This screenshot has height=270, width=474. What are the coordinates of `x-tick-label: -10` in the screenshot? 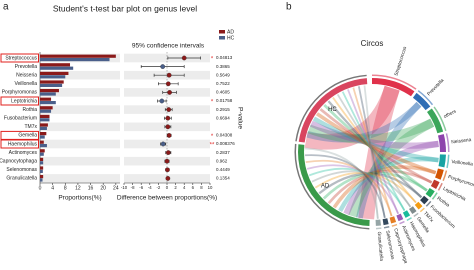 It's located at (124, 187).